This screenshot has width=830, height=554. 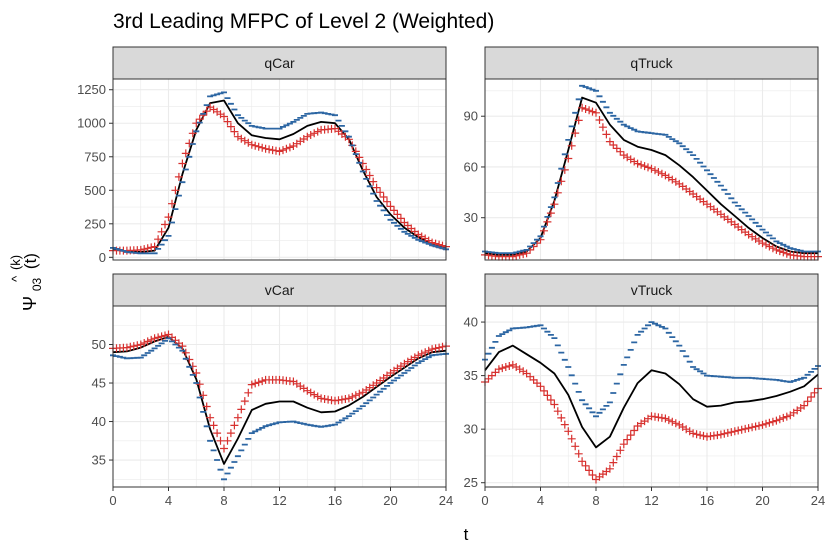 I want to click on facet-strip-label: qCar, so click(x=279, y=63).